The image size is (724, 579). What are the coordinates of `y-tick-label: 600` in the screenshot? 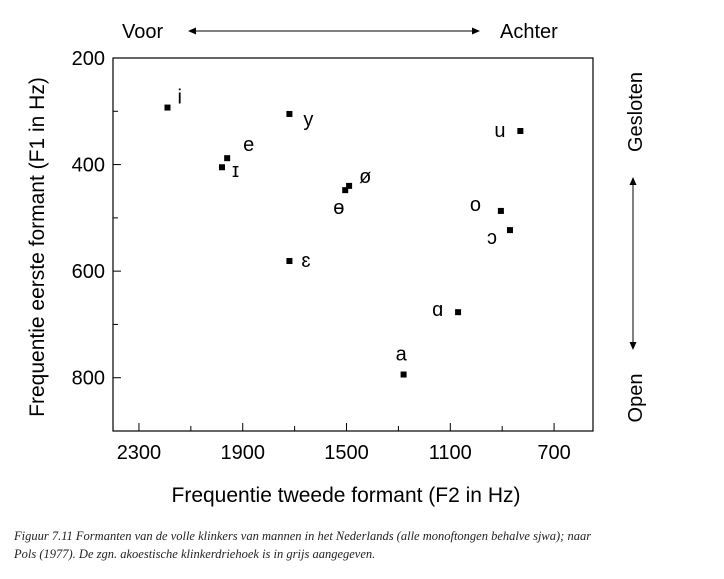 It's located at (88, 272).